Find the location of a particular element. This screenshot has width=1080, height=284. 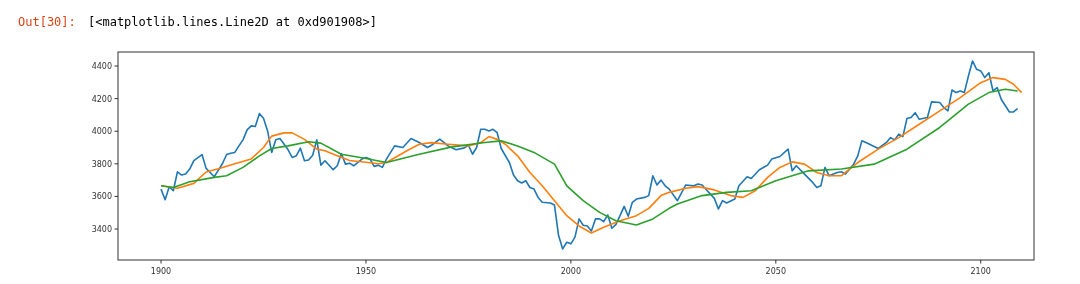

y-tick-label: 4000 is located at coordinates (101, 132).